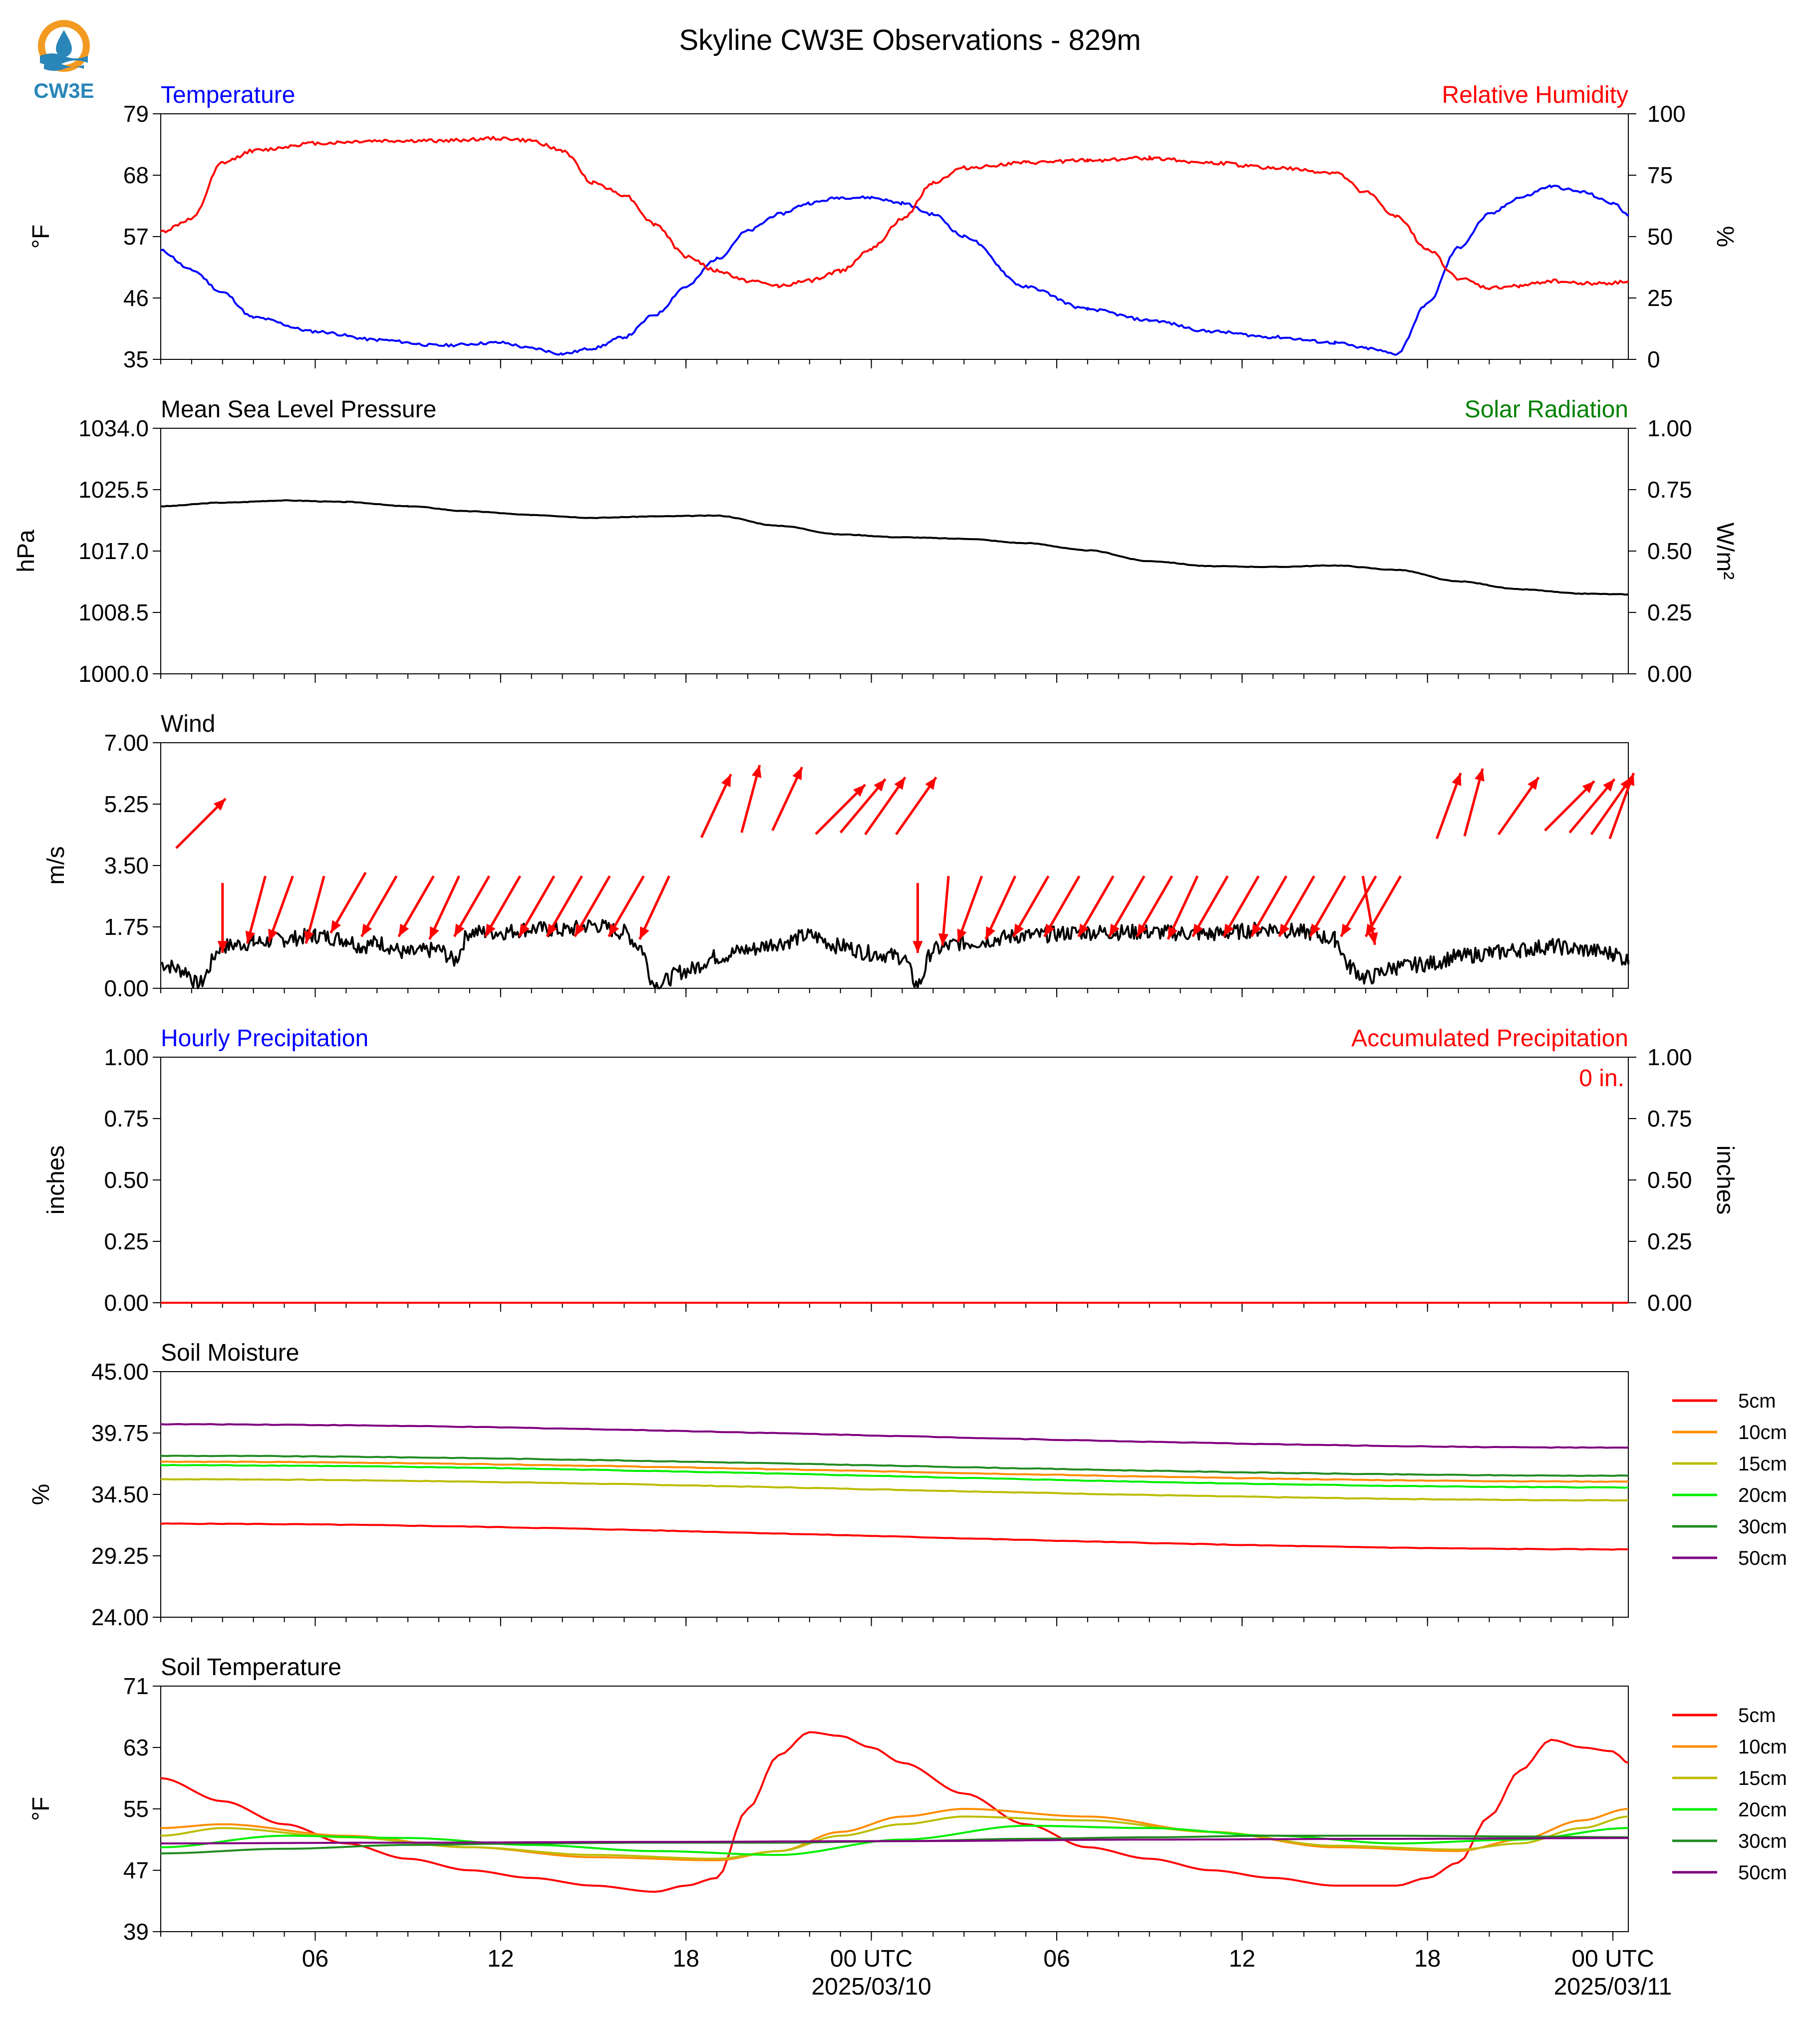 The image size is (1820, 2028). What do you see at coordinates (126, 1303) in the screenshot?
I see `y-tick-label: 0.00` at bounding box center [126, 1303].